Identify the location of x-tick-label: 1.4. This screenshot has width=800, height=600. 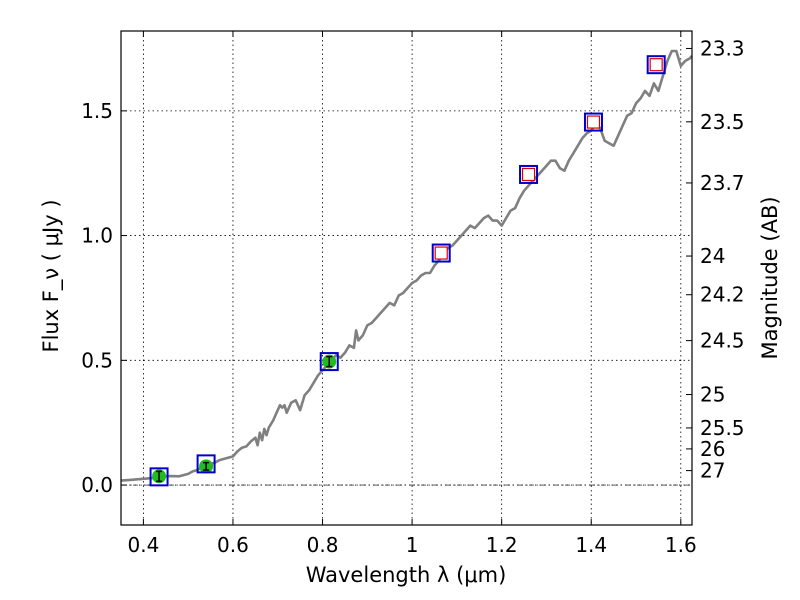
(591, 545).